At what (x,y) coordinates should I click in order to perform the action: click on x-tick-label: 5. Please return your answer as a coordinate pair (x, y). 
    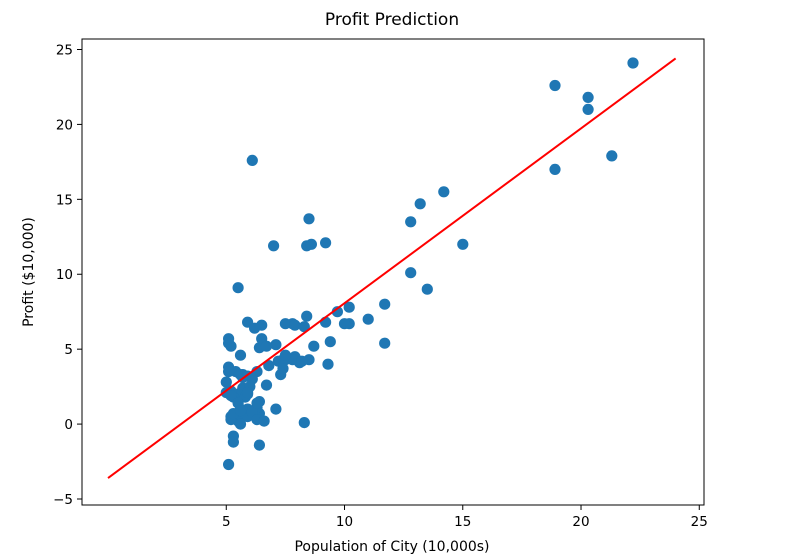
    Looking at the image, I should click on (226, 522).